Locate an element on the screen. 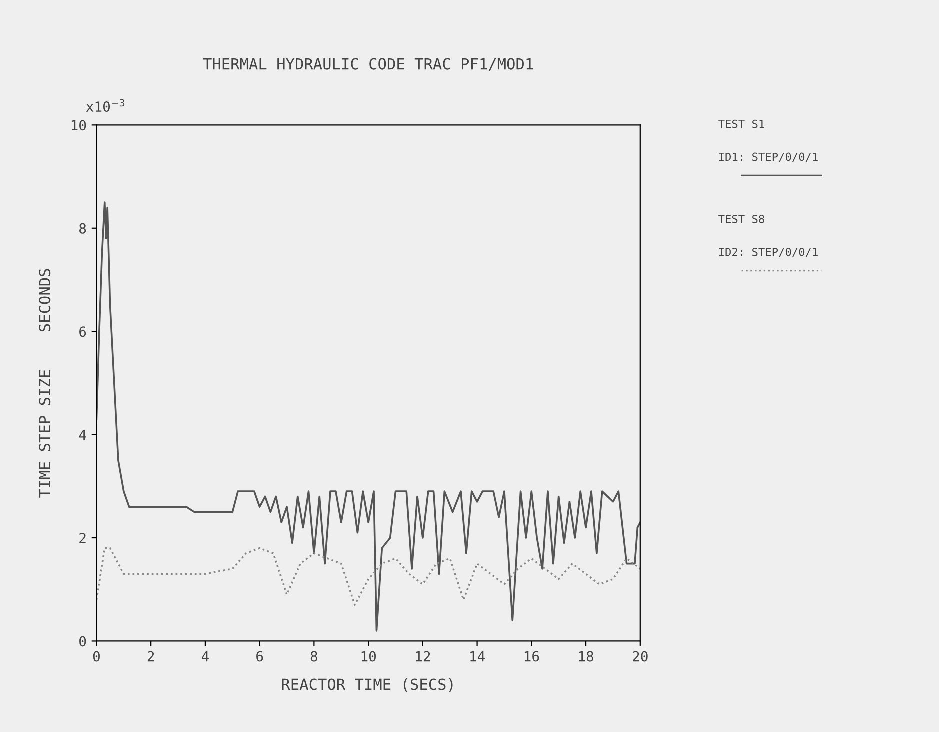  x-tick-label: 0 is located at coordinates (96, 656).